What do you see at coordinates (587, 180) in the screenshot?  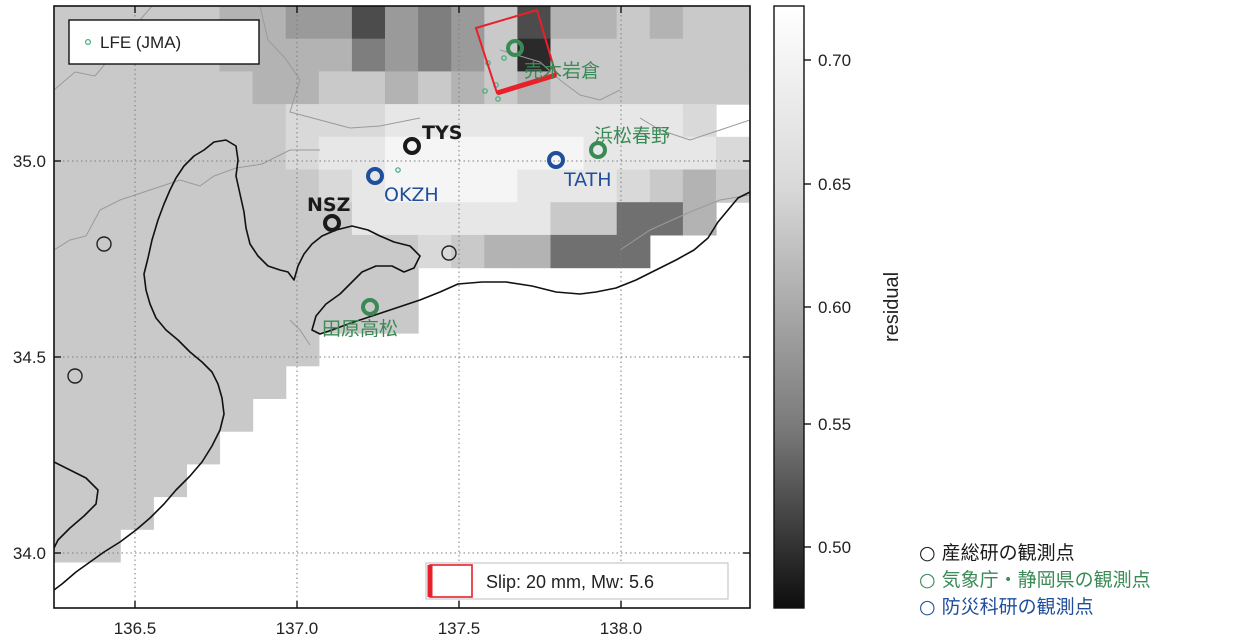 I see `station-label-tath: TATH` at bounding box center [587, 180].